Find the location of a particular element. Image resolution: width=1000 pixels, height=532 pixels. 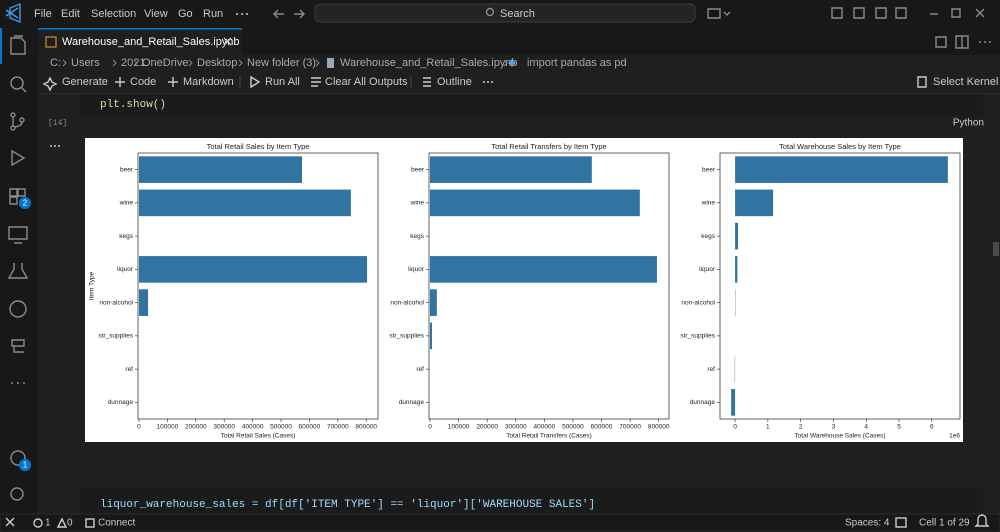

x-tick-label: 600000 is located at coordinates (310, 427).